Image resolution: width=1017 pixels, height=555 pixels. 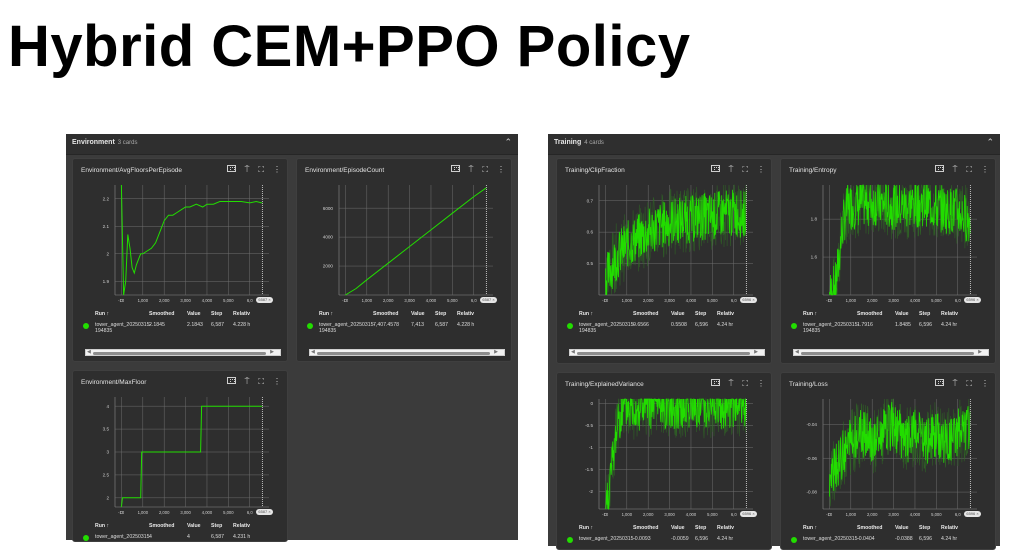 What do you see at coordinates (904, 539) in the screenshot?
I see `value: -0.0388` at bounding box center [904, 539].